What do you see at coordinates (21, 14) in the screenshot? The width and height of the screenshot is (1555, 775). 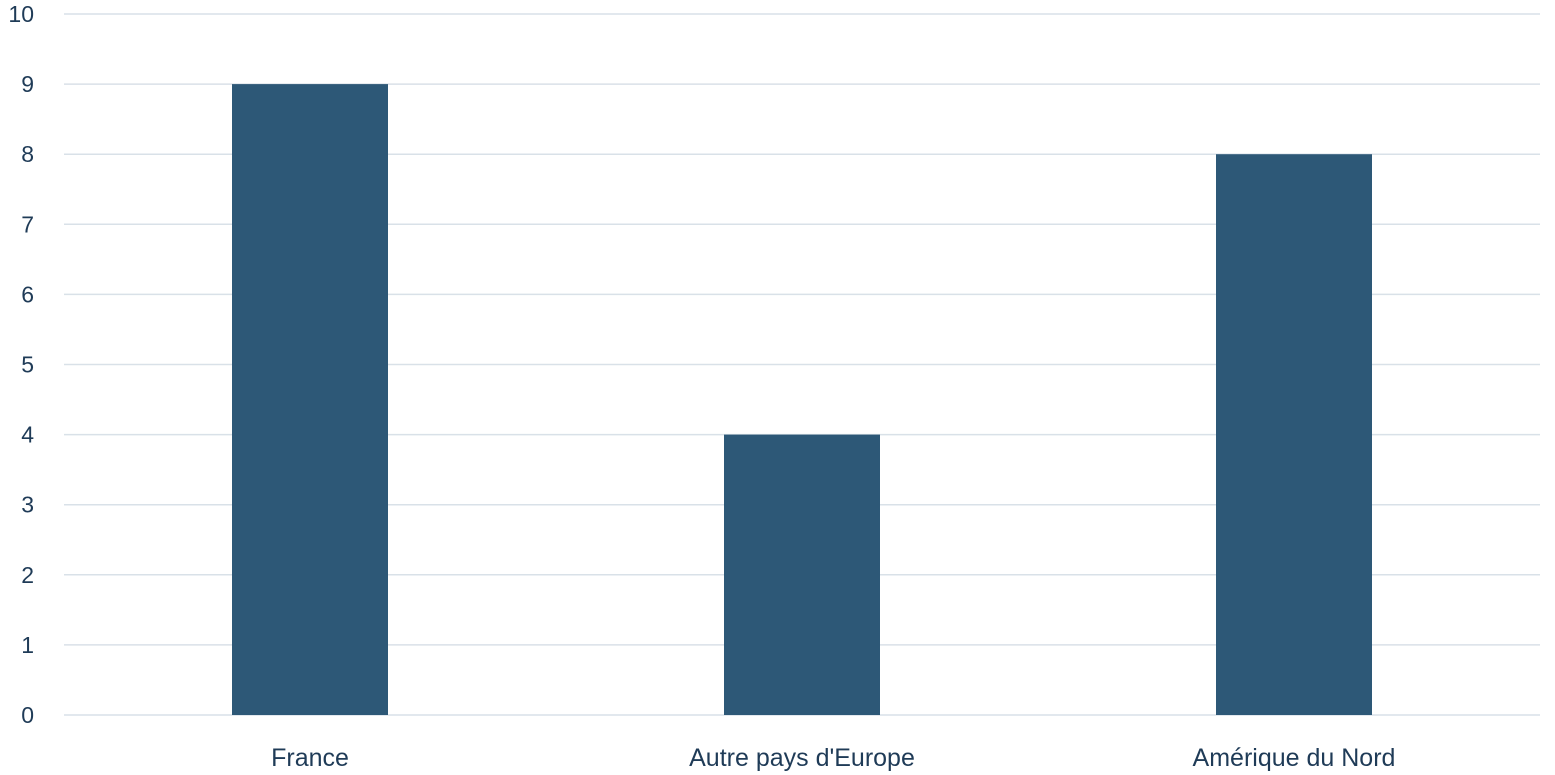 I see `y-tick-label: 10` at bounding box center [21, 14].